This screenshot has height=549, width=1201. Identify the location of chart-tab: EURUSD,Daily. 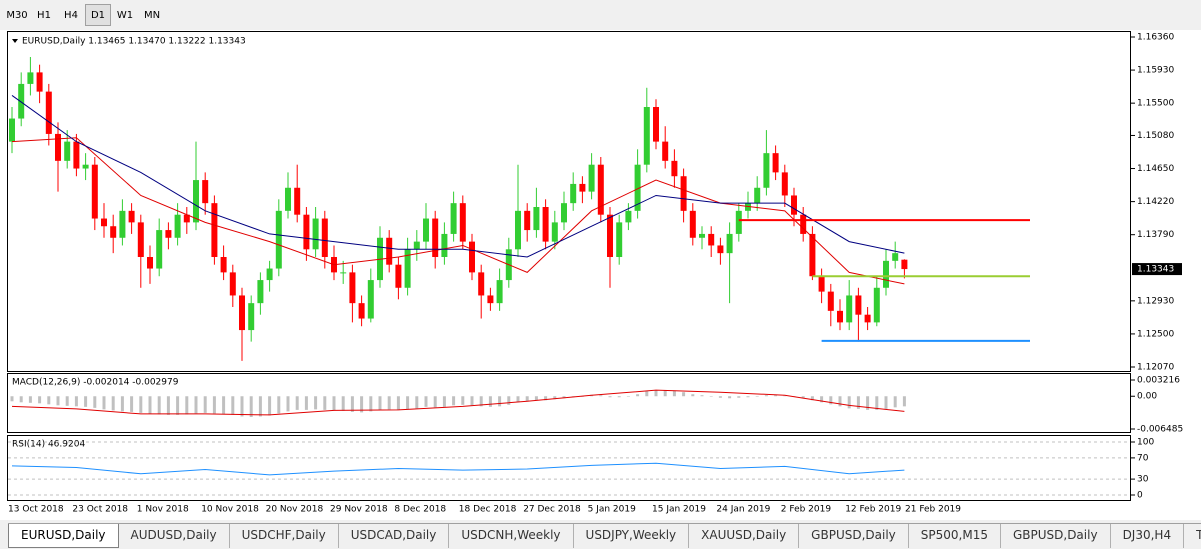
(63, 536).